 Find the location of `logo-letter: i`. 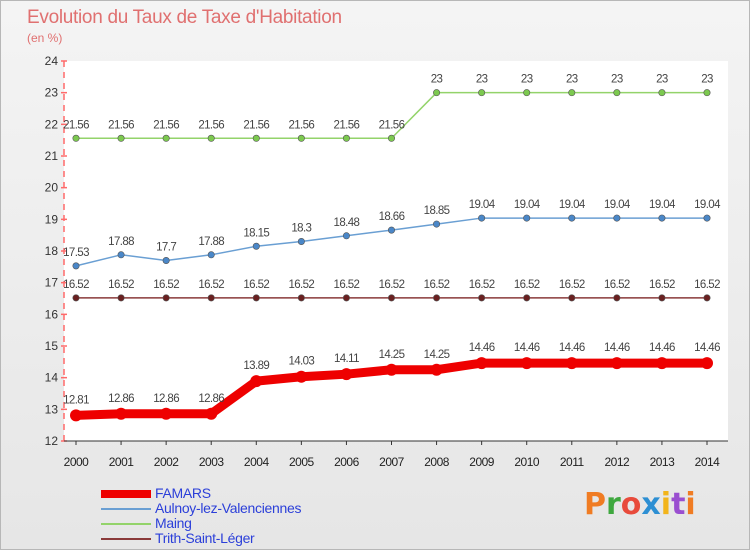

logo-letter: i is located at coordinates (666, 504).